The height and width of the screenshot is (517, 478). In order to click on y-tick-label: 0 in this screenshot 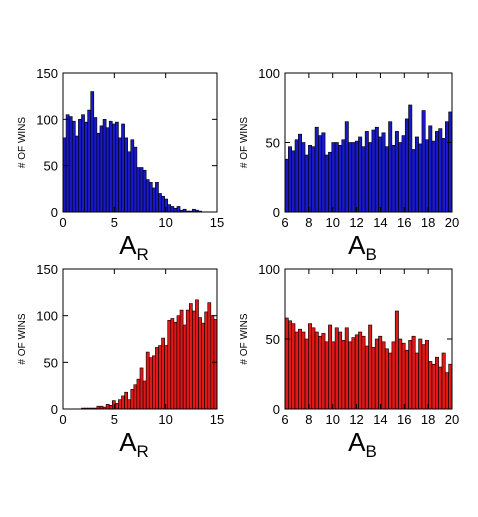, I will do `click(54, 409)`.